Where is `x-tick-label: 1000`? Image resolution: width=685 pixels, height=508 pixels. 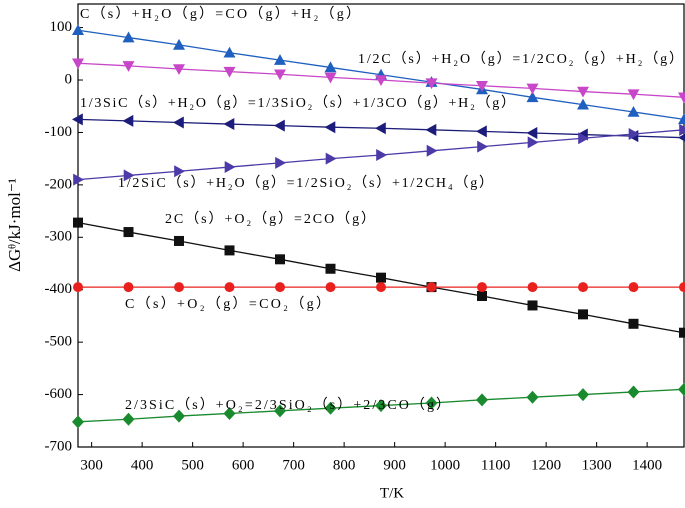 x-tick-label: 1000 is located at coordinates (445, 465).